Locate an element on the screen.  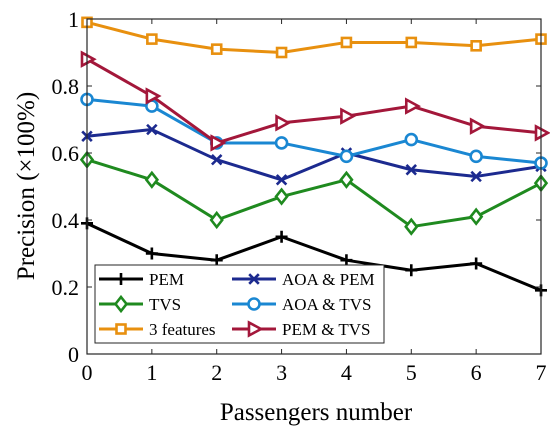
y-tick-label: 0 is located at coordinates (73, 354).